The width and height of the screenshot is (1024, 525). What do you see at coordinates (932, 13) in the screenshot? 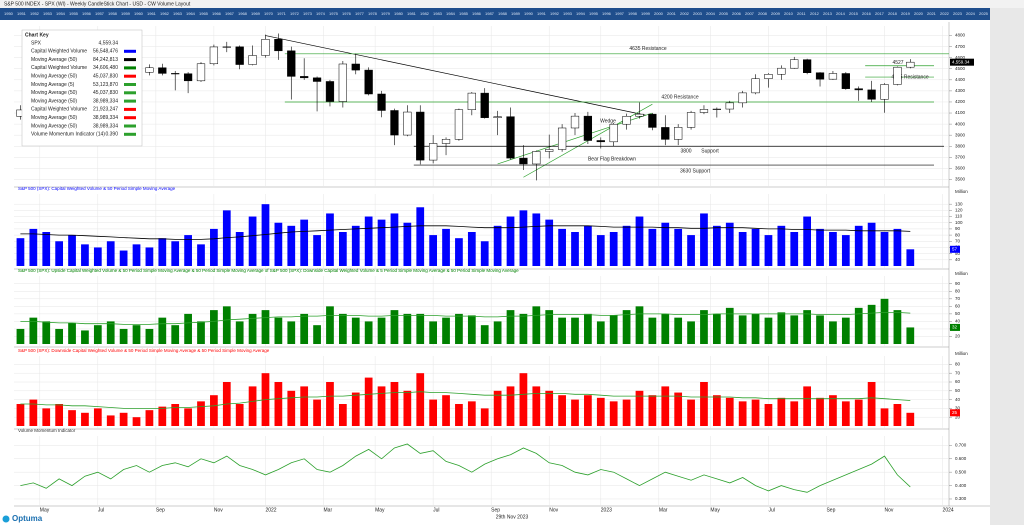
I see `timeline-year: 2021` at bounding box center [932, 13].